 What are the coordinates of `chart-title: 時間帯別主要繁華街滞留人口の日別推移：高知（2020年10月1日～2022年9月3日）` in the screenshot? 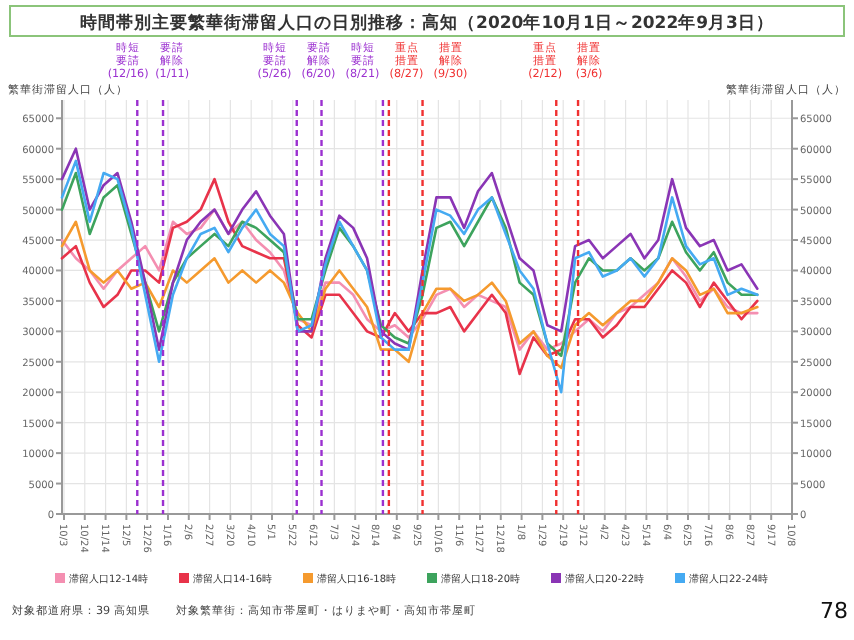 It's located at (427, 23).